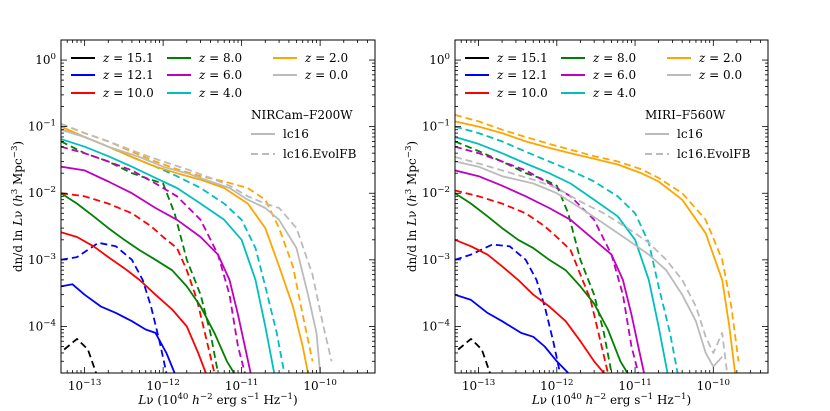  Describe the element at coordinates (685, 115) in the screenshot. I see `panel-title: MIRI–F560W` at that location.